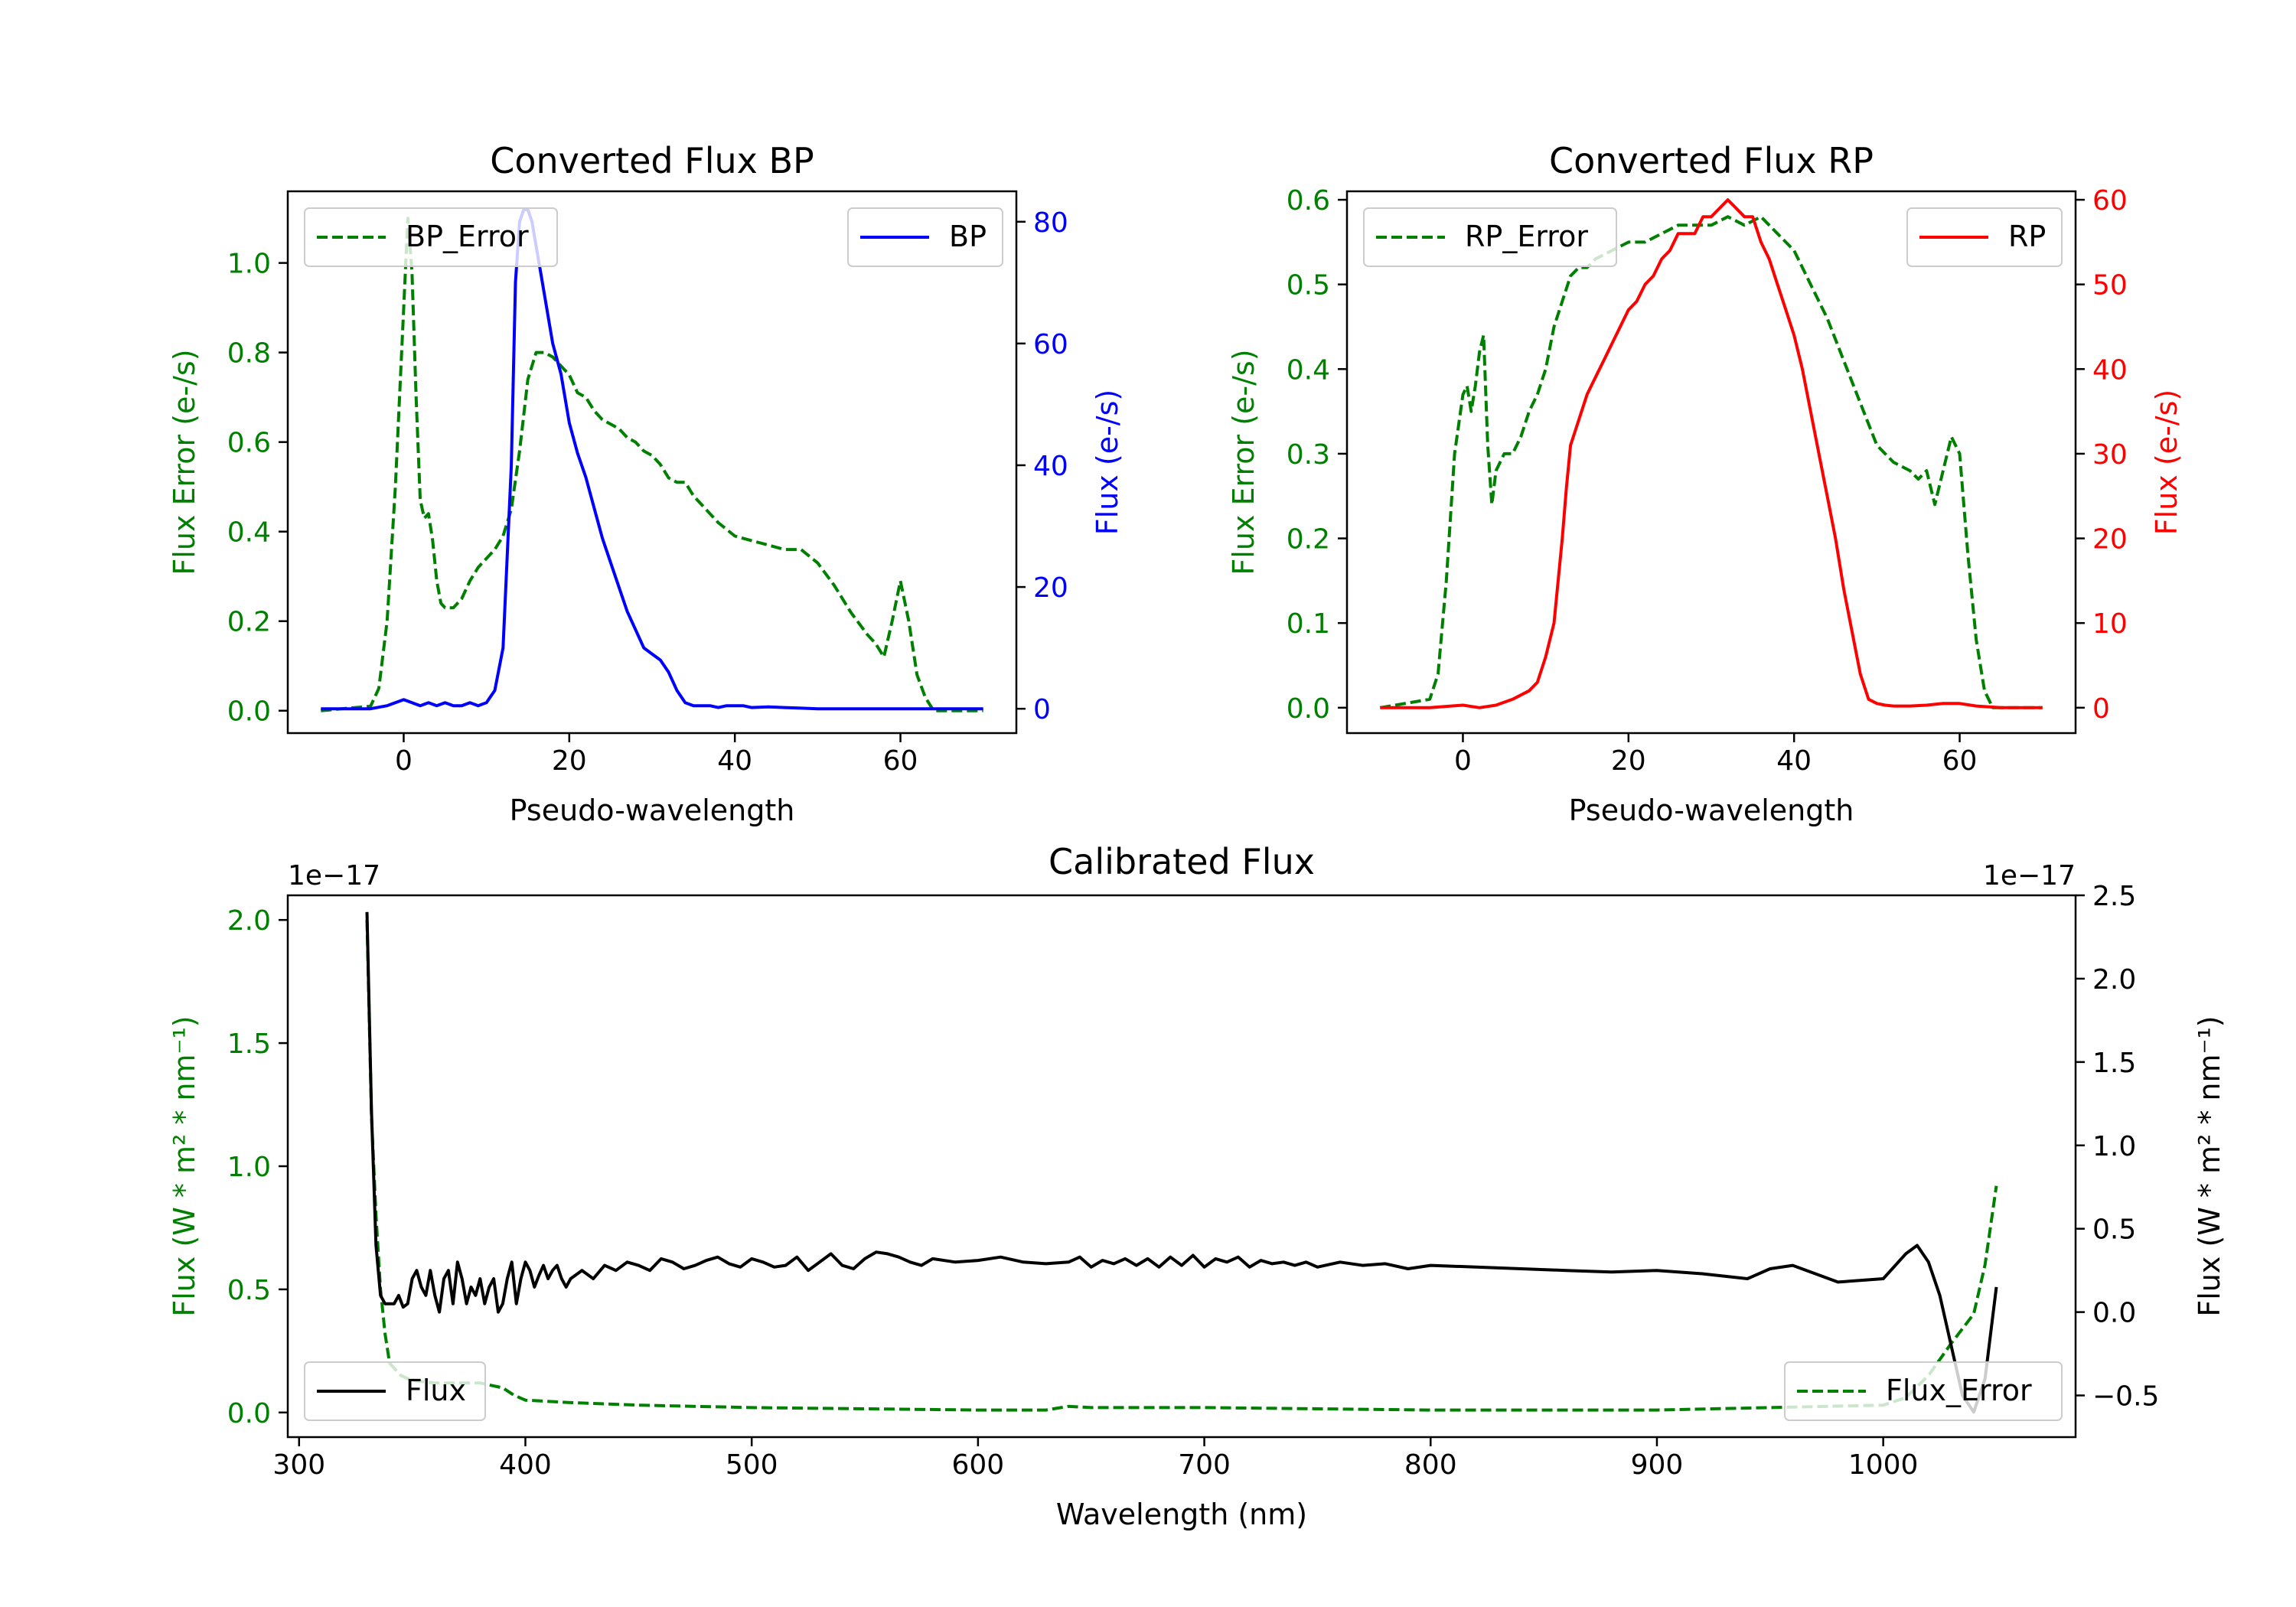 This screenshot has width=2296, height=1607. I want to click on rp-rp-line, so click(1711, 454).